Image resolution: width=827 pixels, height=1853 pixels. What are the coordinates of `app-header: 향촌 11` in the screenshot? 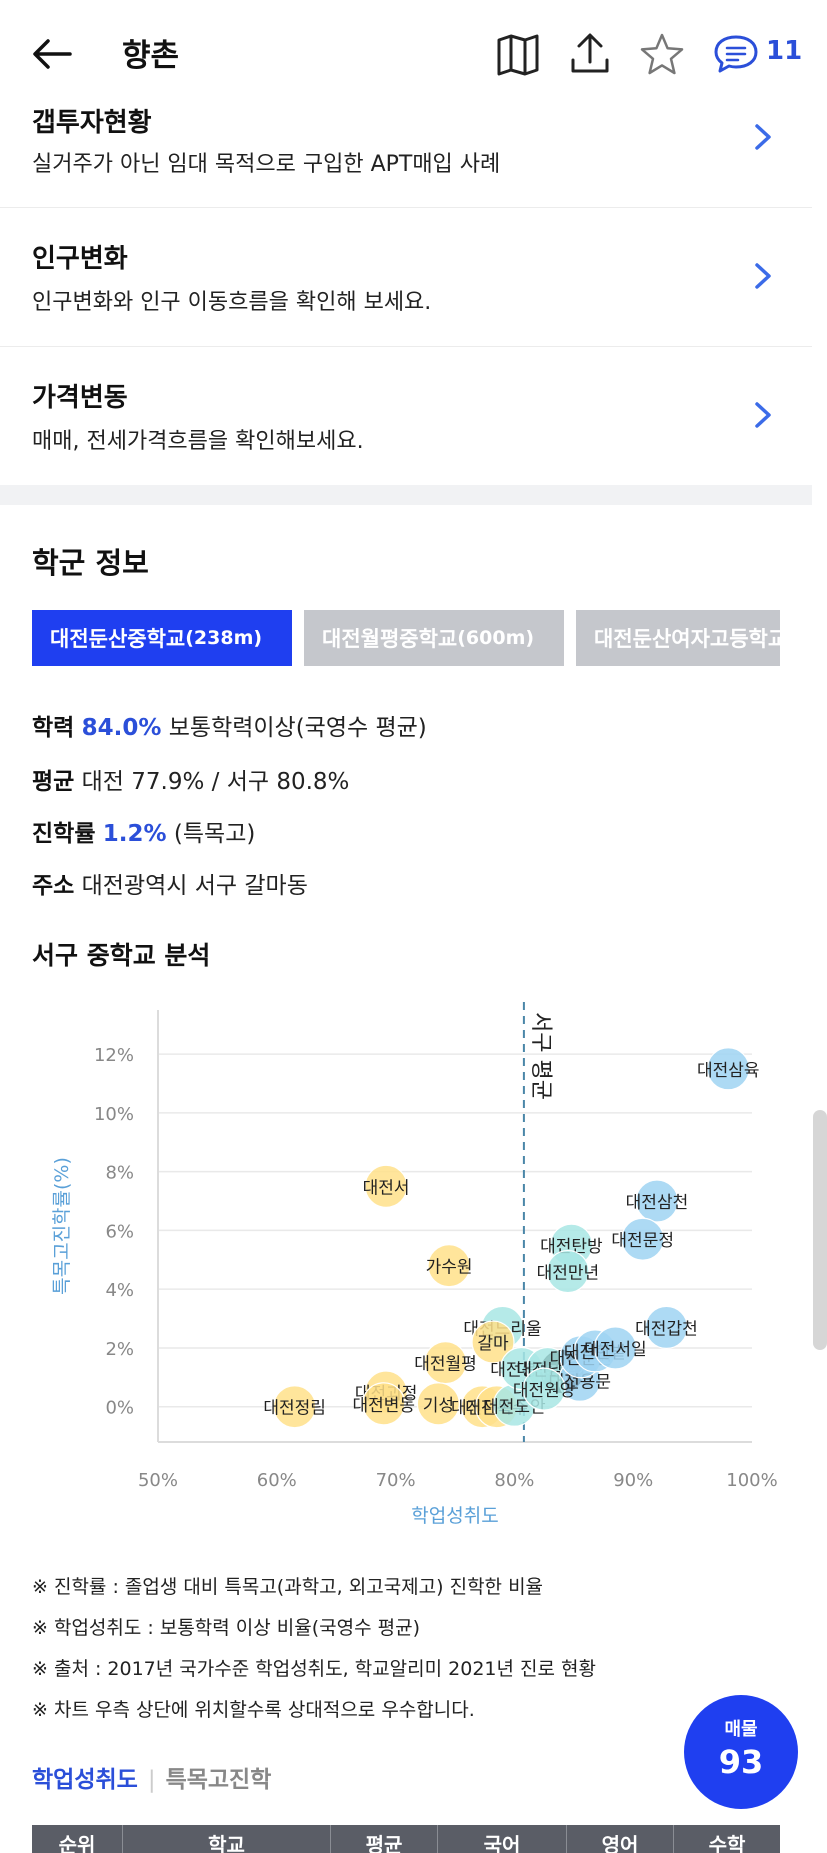 It's located at (413, 53).